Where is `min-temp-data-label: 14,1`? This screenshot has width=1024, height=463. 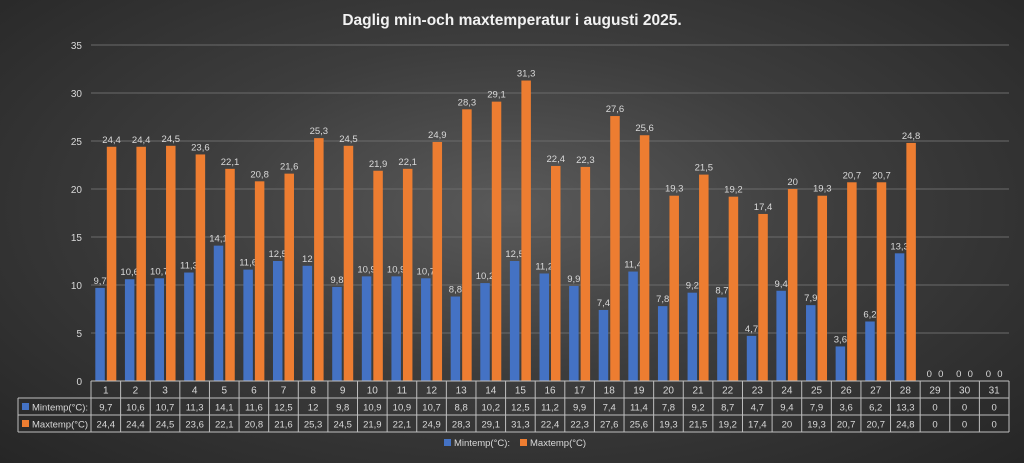 min-temp-data-label: 14,1 is located at coordinates (218, 239).